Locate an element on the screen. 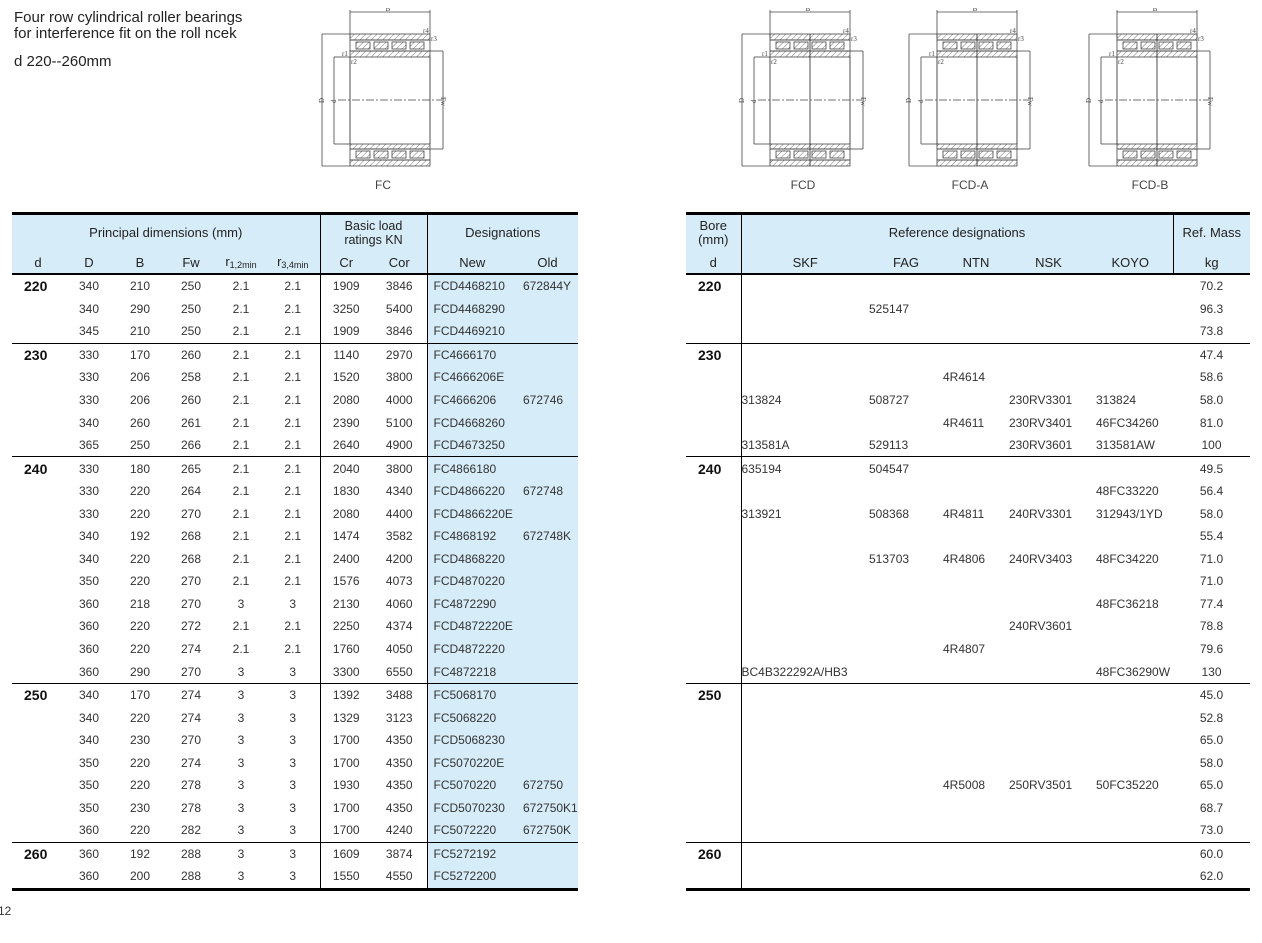  dim-label-d: d is located at coordinates (921, 101).